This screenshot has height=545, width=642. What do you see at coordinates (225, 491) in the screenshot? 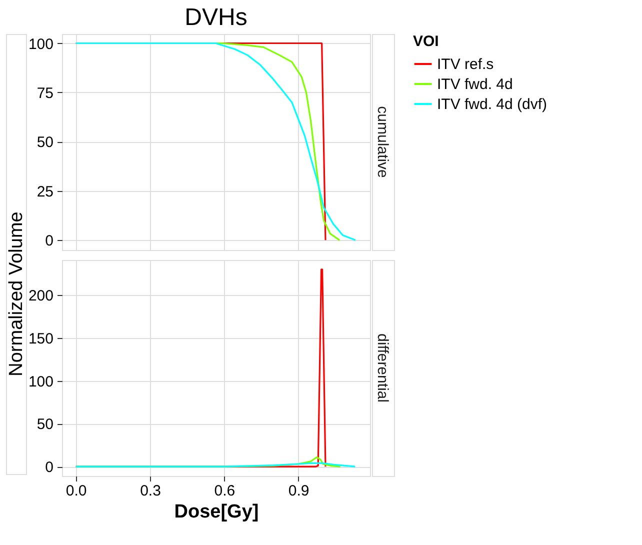
I see `x-tick-label: 0.6` at bounding box center [225, 491].